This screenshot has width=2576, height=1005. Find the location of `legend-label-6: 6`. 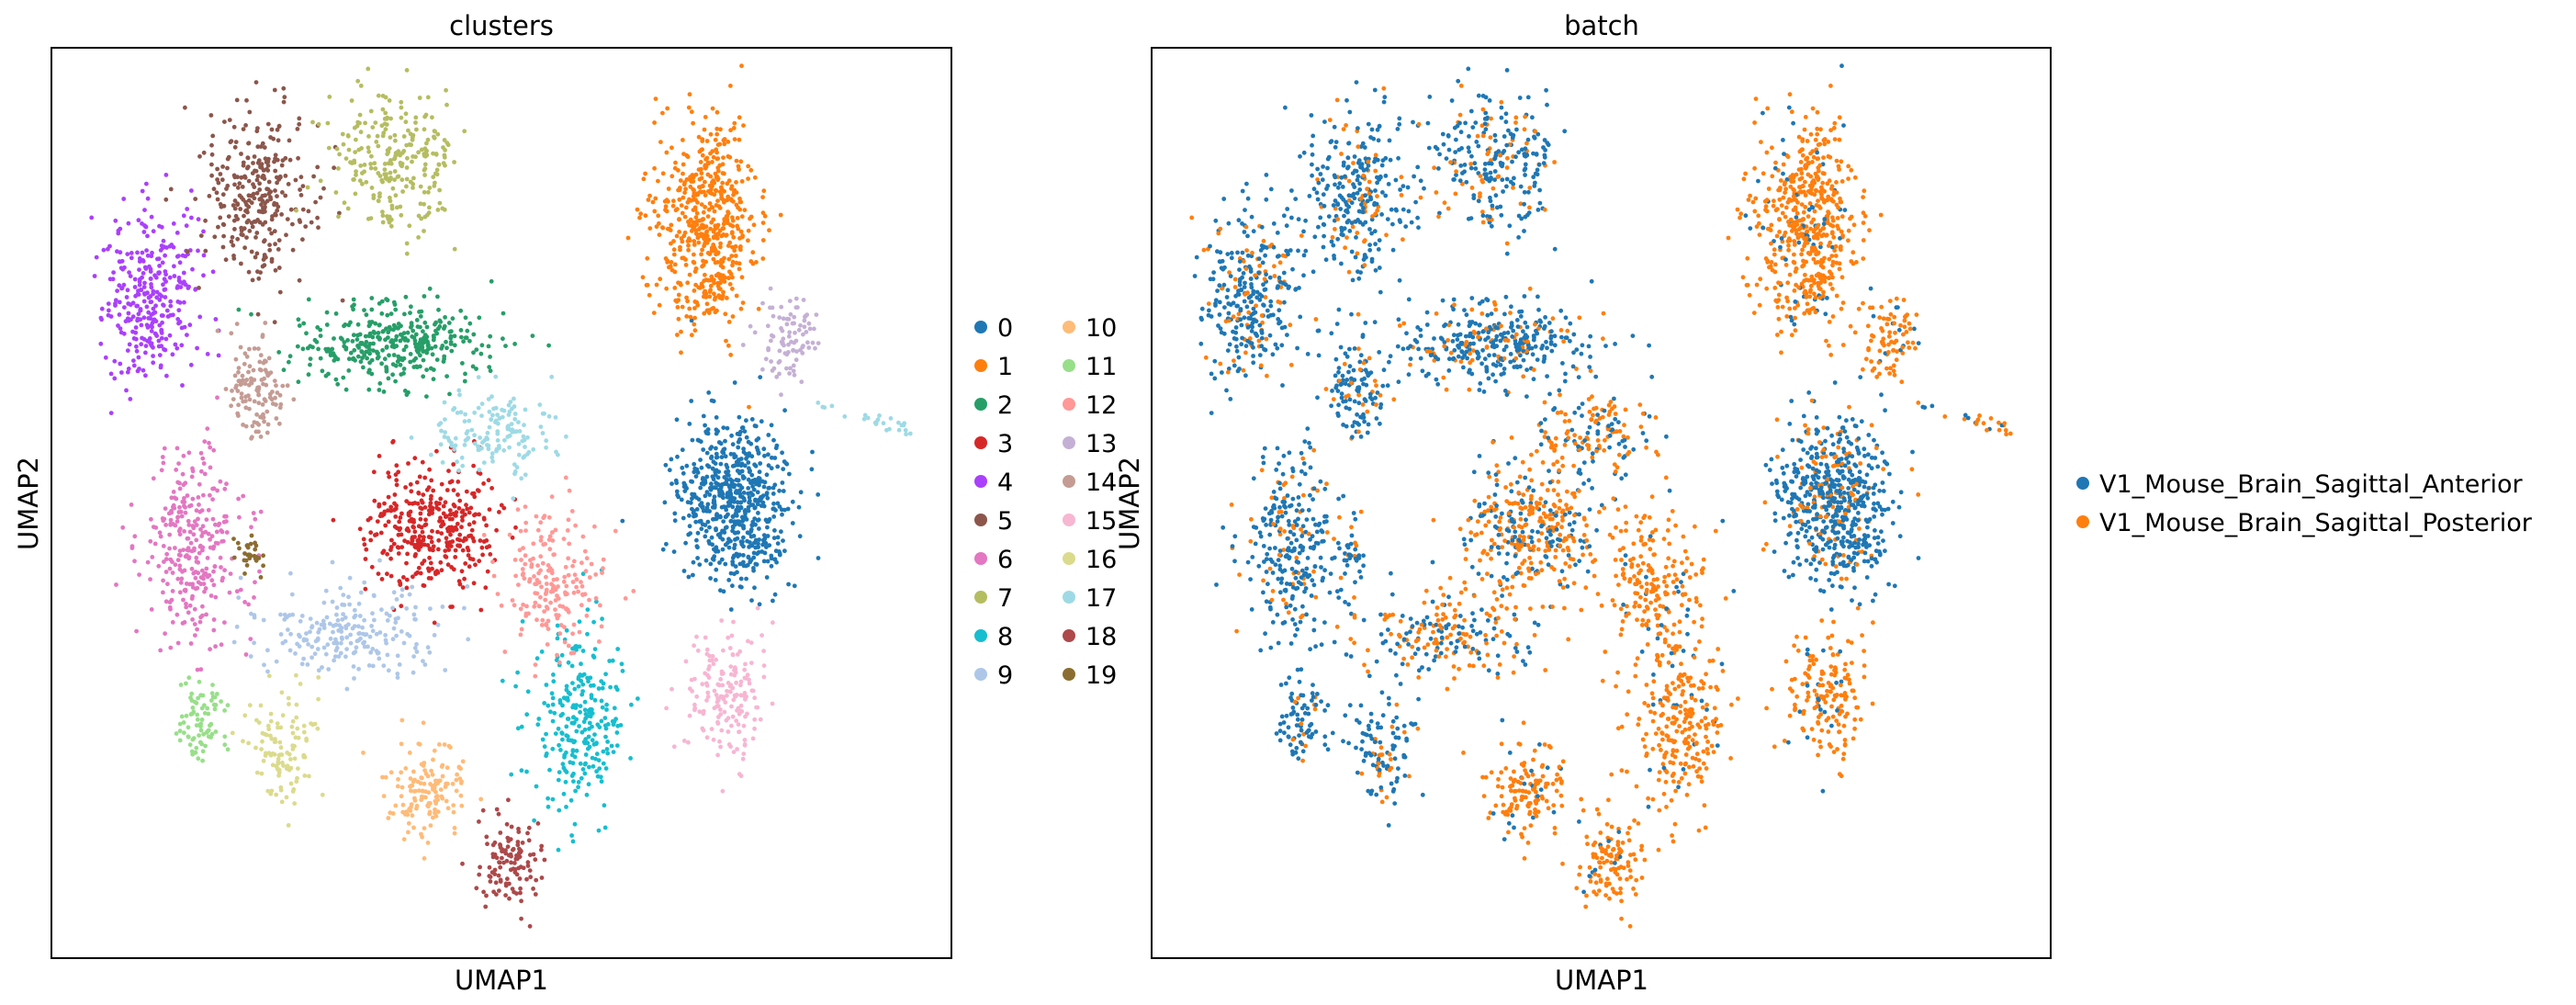

legend-label-6: 6 is located at coordinates (1005, 560).